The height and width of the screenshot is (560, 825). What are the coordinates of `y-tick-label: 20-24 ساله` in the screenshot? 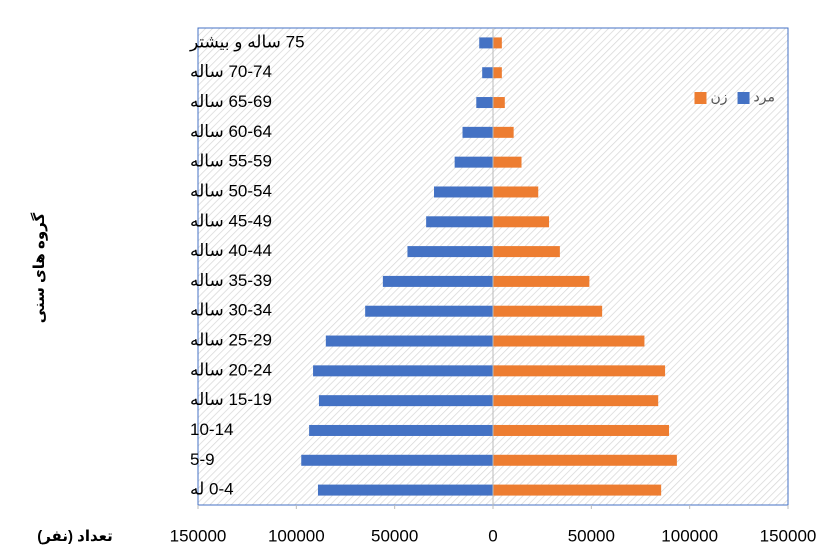 It's located at (231, 369).